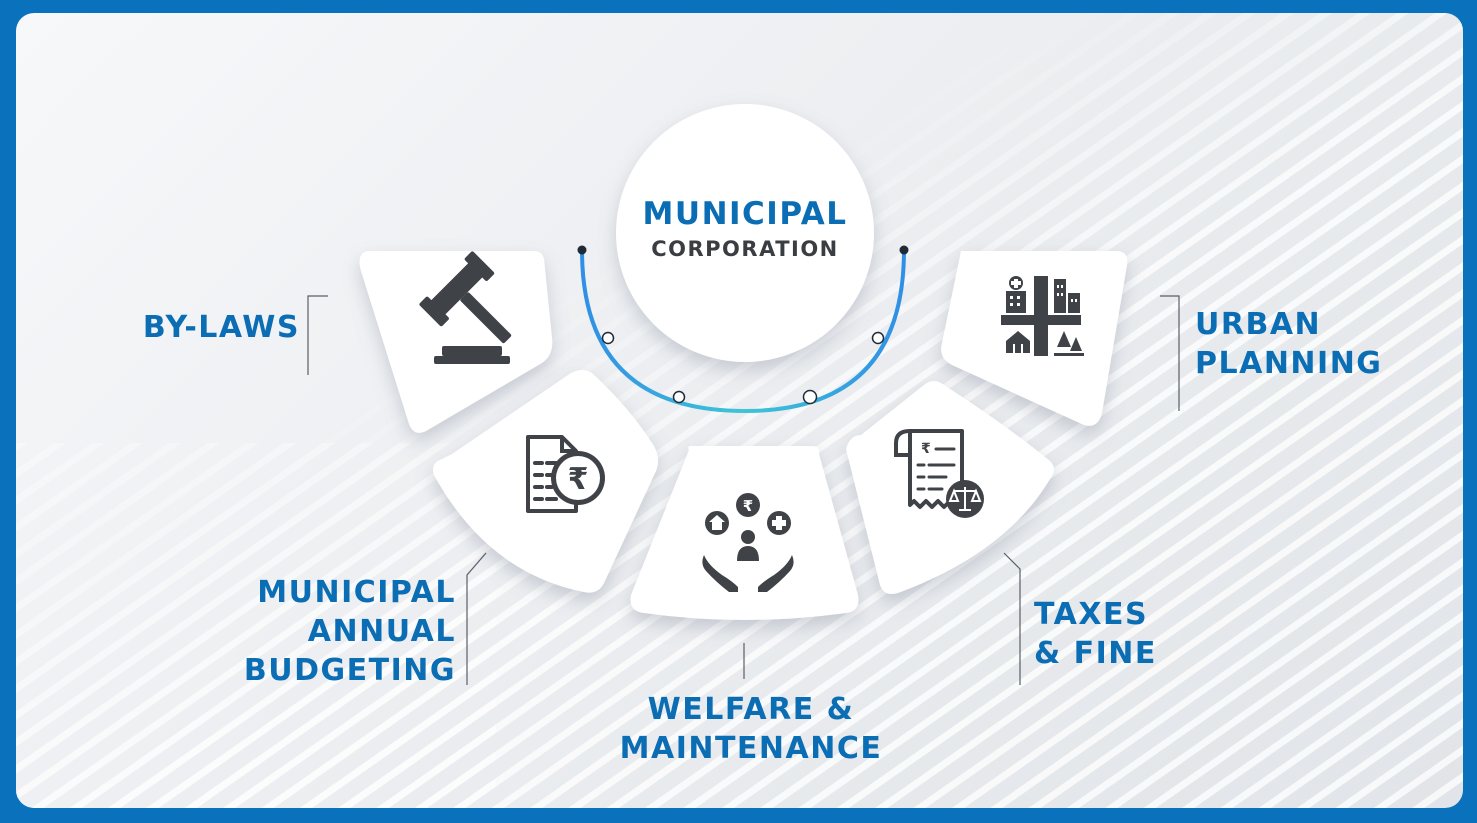  I want to click on hub-subtitle: CORPORATION, so click(745, 249).